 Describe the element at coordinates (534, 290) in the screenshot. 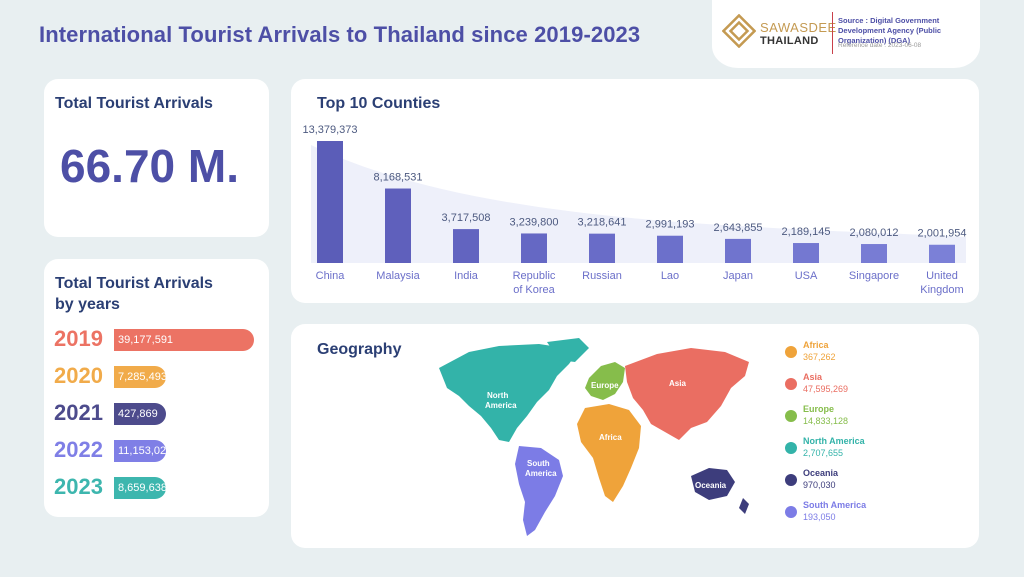

I see `bar-category-label: of Korea` at that location.